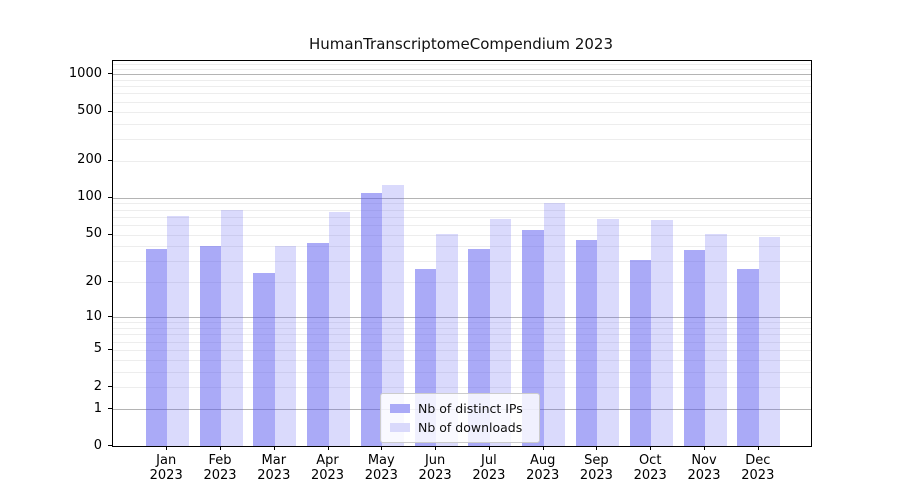  Describe the element at coordinates (470, 408) in the screenshot. I see `legend-label-distinct-ips: Nb of distinct IPs` at that location.